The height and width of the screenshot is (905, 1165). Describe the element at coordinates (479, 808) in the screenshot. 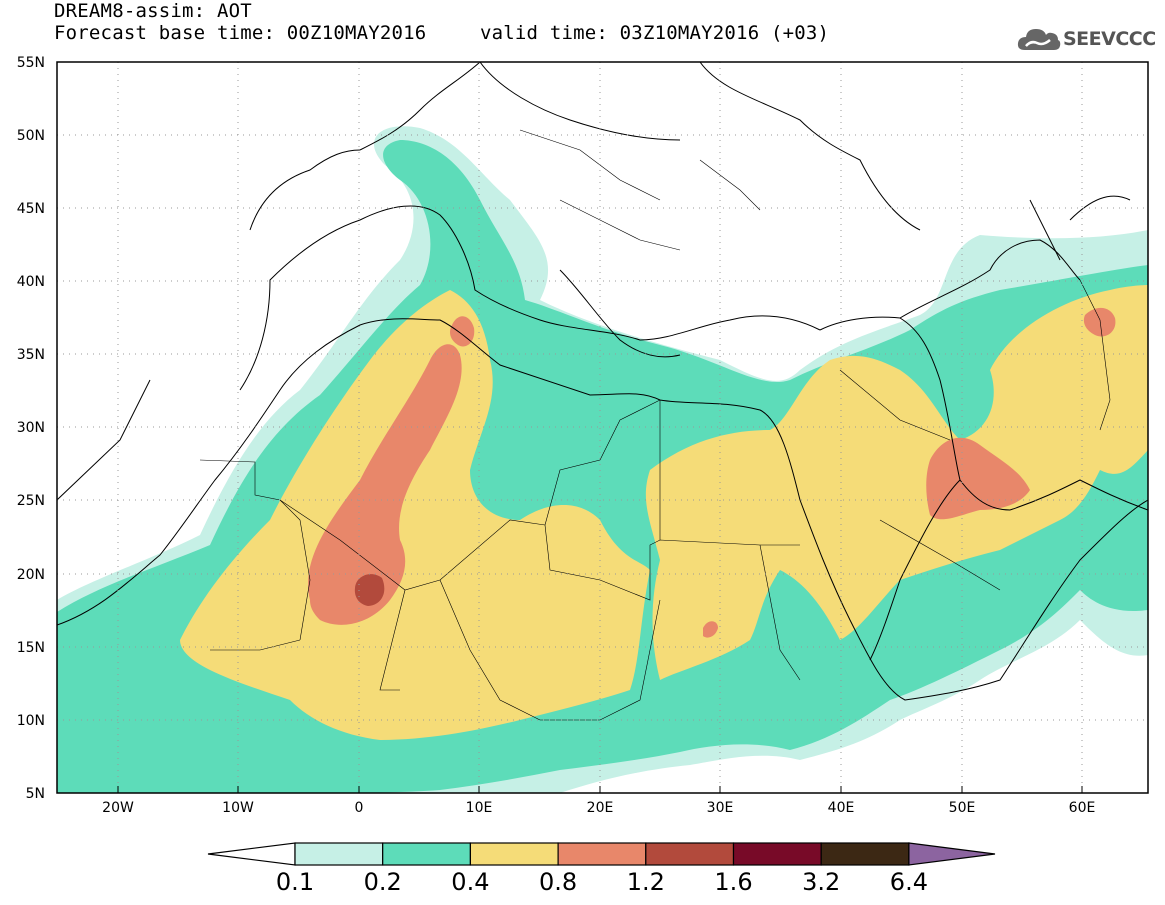

I see `lon-tick-label: 10E` at that location.